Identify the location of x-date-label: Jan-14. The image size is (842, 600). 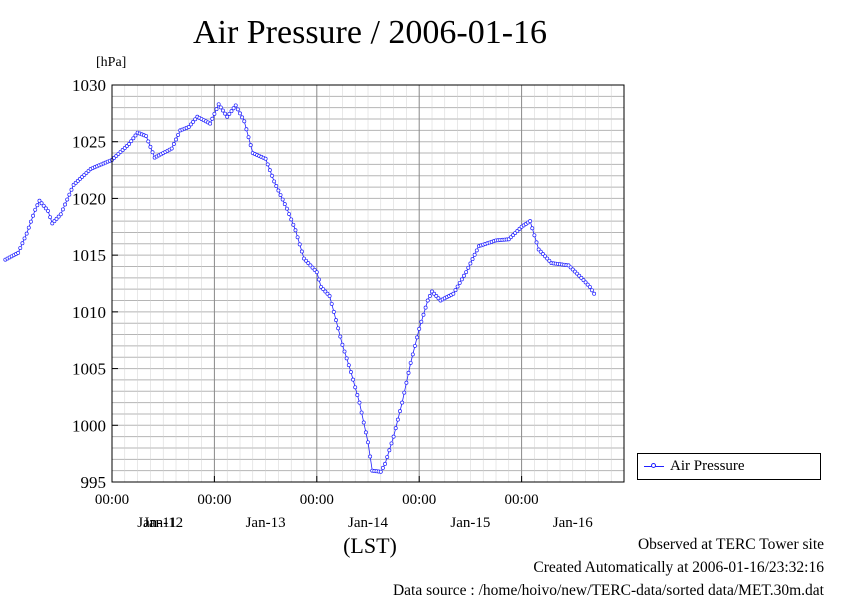
(368, 523).